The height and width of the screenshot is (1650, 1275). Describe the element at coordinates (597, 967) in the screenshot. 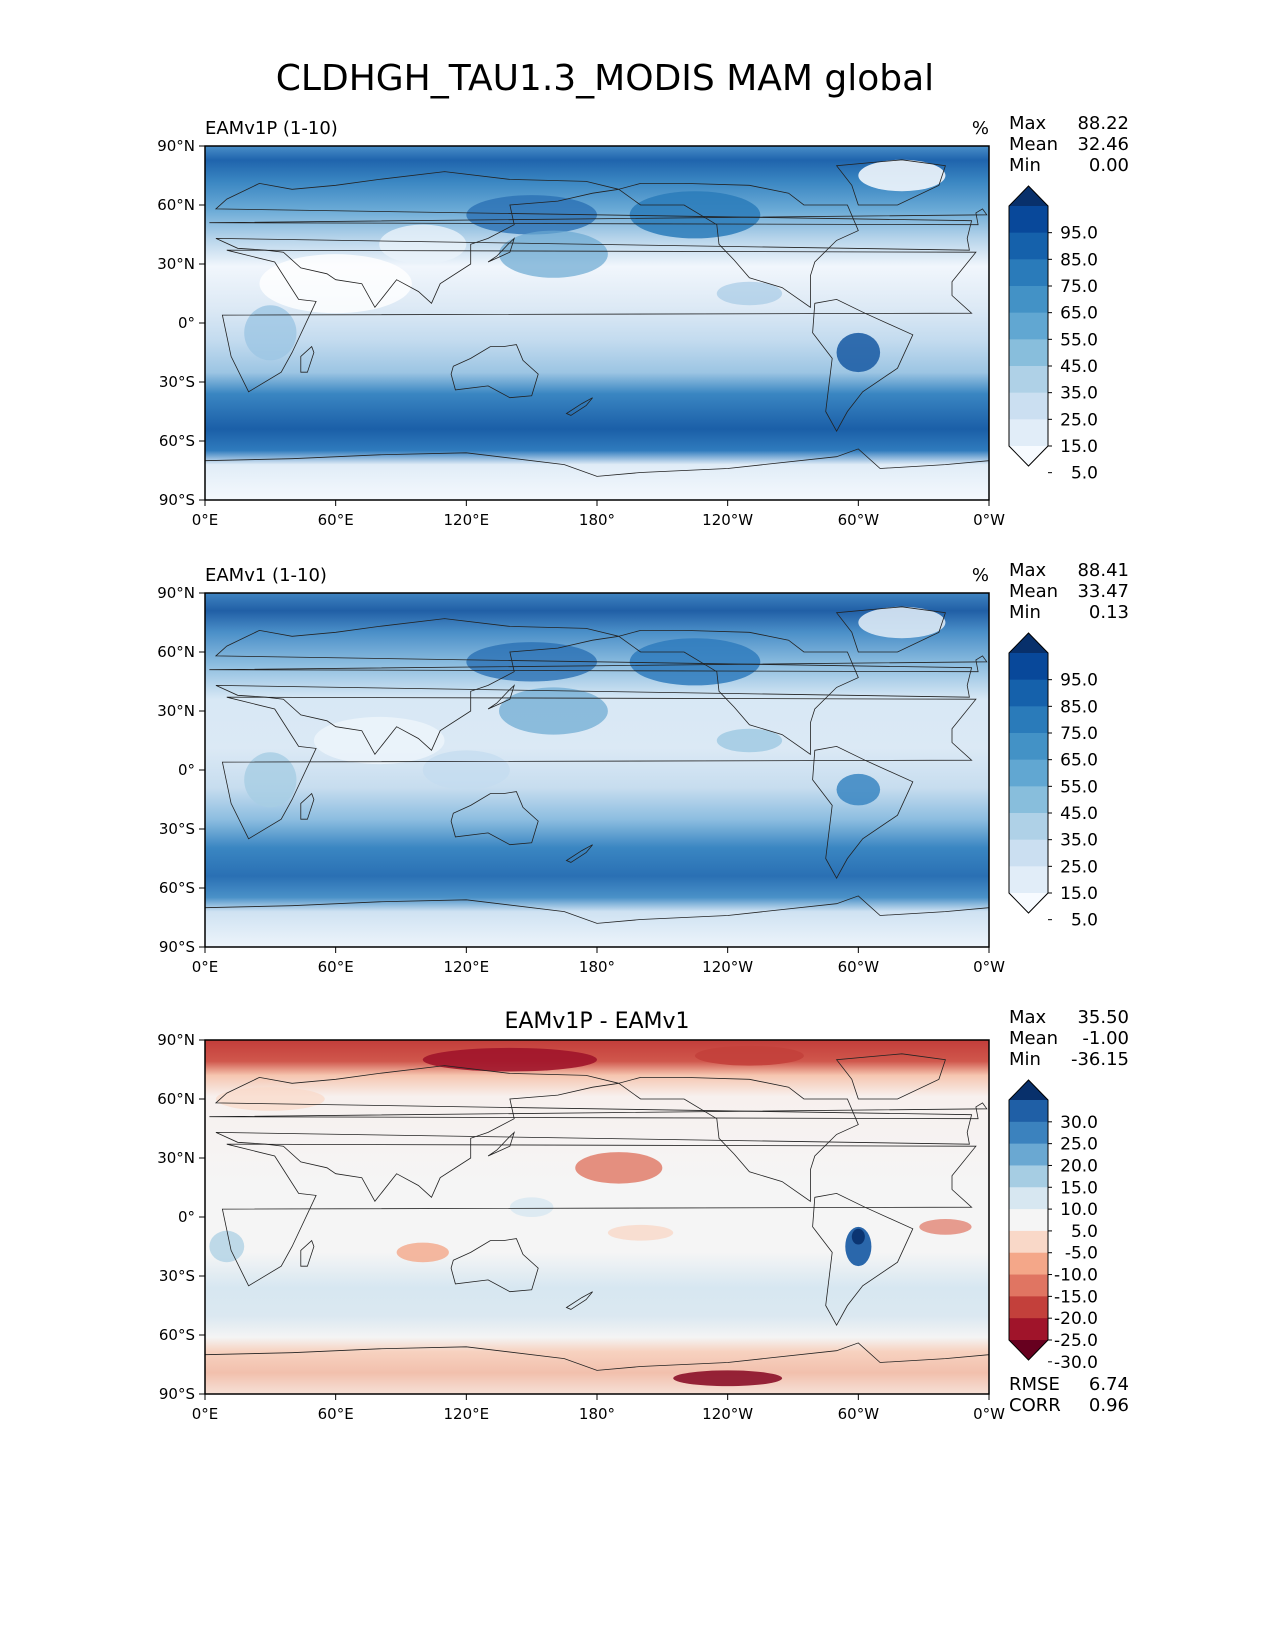

I see `lon-tick-label: 180°` at that location.